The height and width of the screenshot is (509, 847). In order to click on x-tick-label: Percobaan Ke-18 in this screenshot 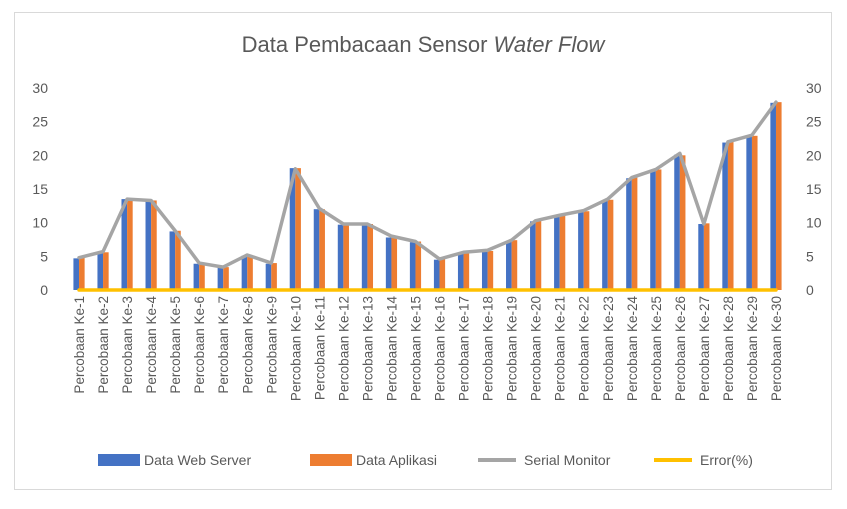, I will do `click(488, 348)`.